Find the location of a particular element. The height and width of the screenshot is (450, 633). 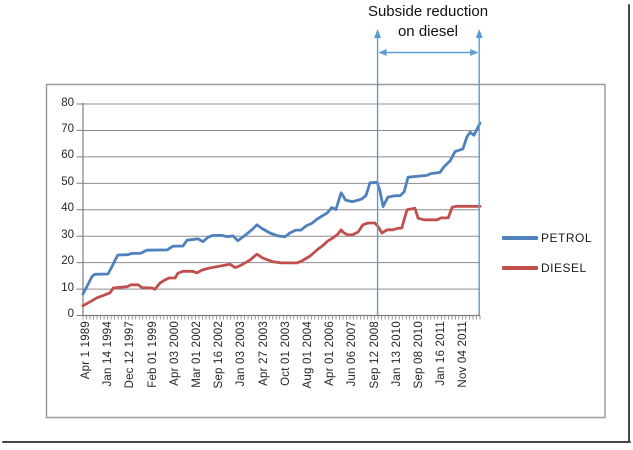

x-axis-label: Jan 13 2010 is located at coordinates (396, 354).